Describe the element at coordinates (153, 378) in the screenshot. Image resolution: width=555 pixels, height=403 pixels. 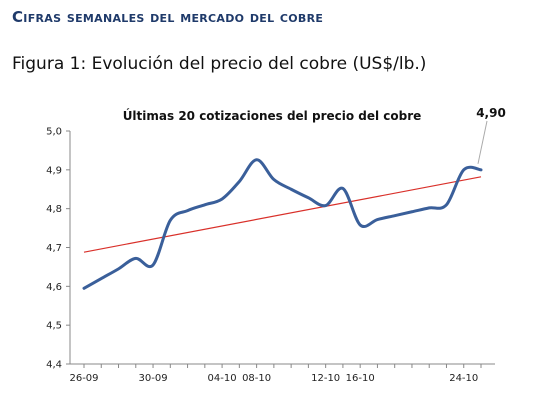
I see `x-tick-label: 30-09` at that location.